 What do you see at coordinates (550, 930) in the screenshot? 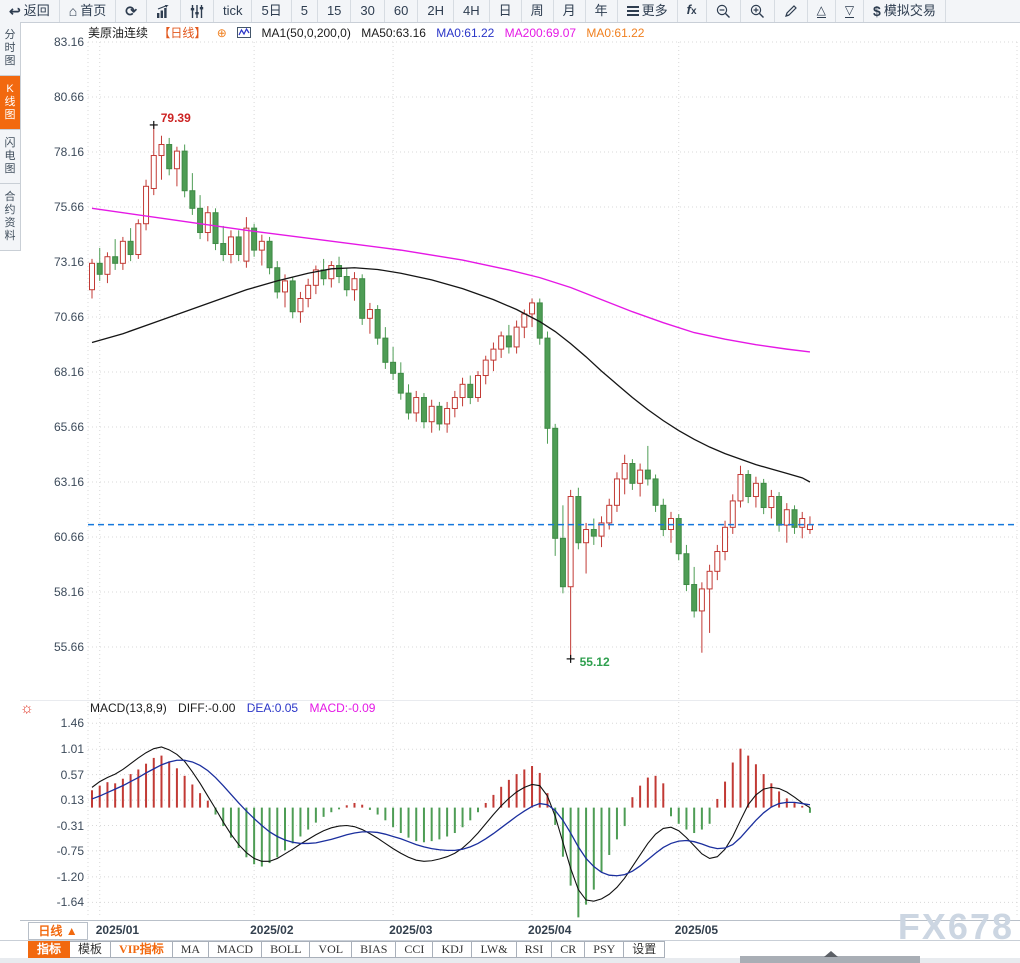
I see `x-tick-2025/04: 2025/04` at bounding box center [550, 930].